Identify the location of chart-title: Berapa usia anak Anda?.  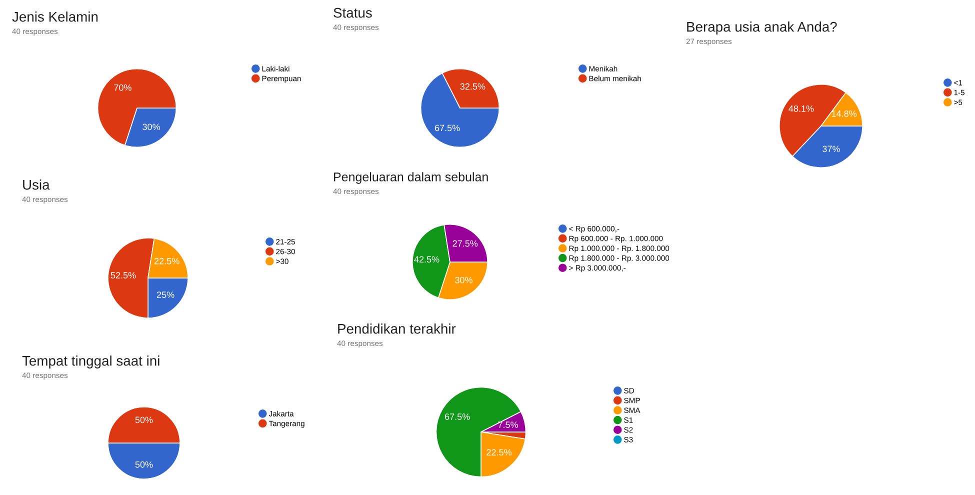
(762, 28).